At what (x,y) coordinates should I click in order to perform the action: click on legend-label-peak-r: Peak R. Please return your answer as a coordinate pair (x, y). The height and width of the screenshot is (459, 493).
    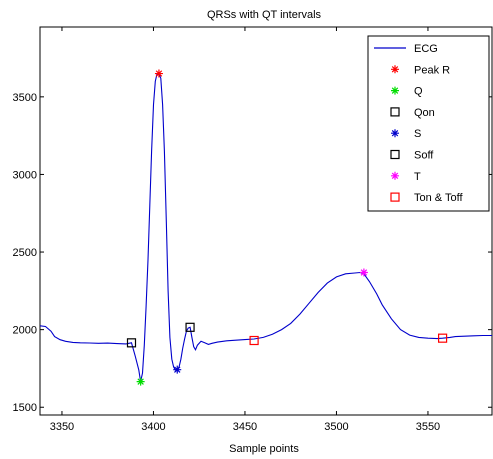
    Looking at the image, I should click on (432, 70).